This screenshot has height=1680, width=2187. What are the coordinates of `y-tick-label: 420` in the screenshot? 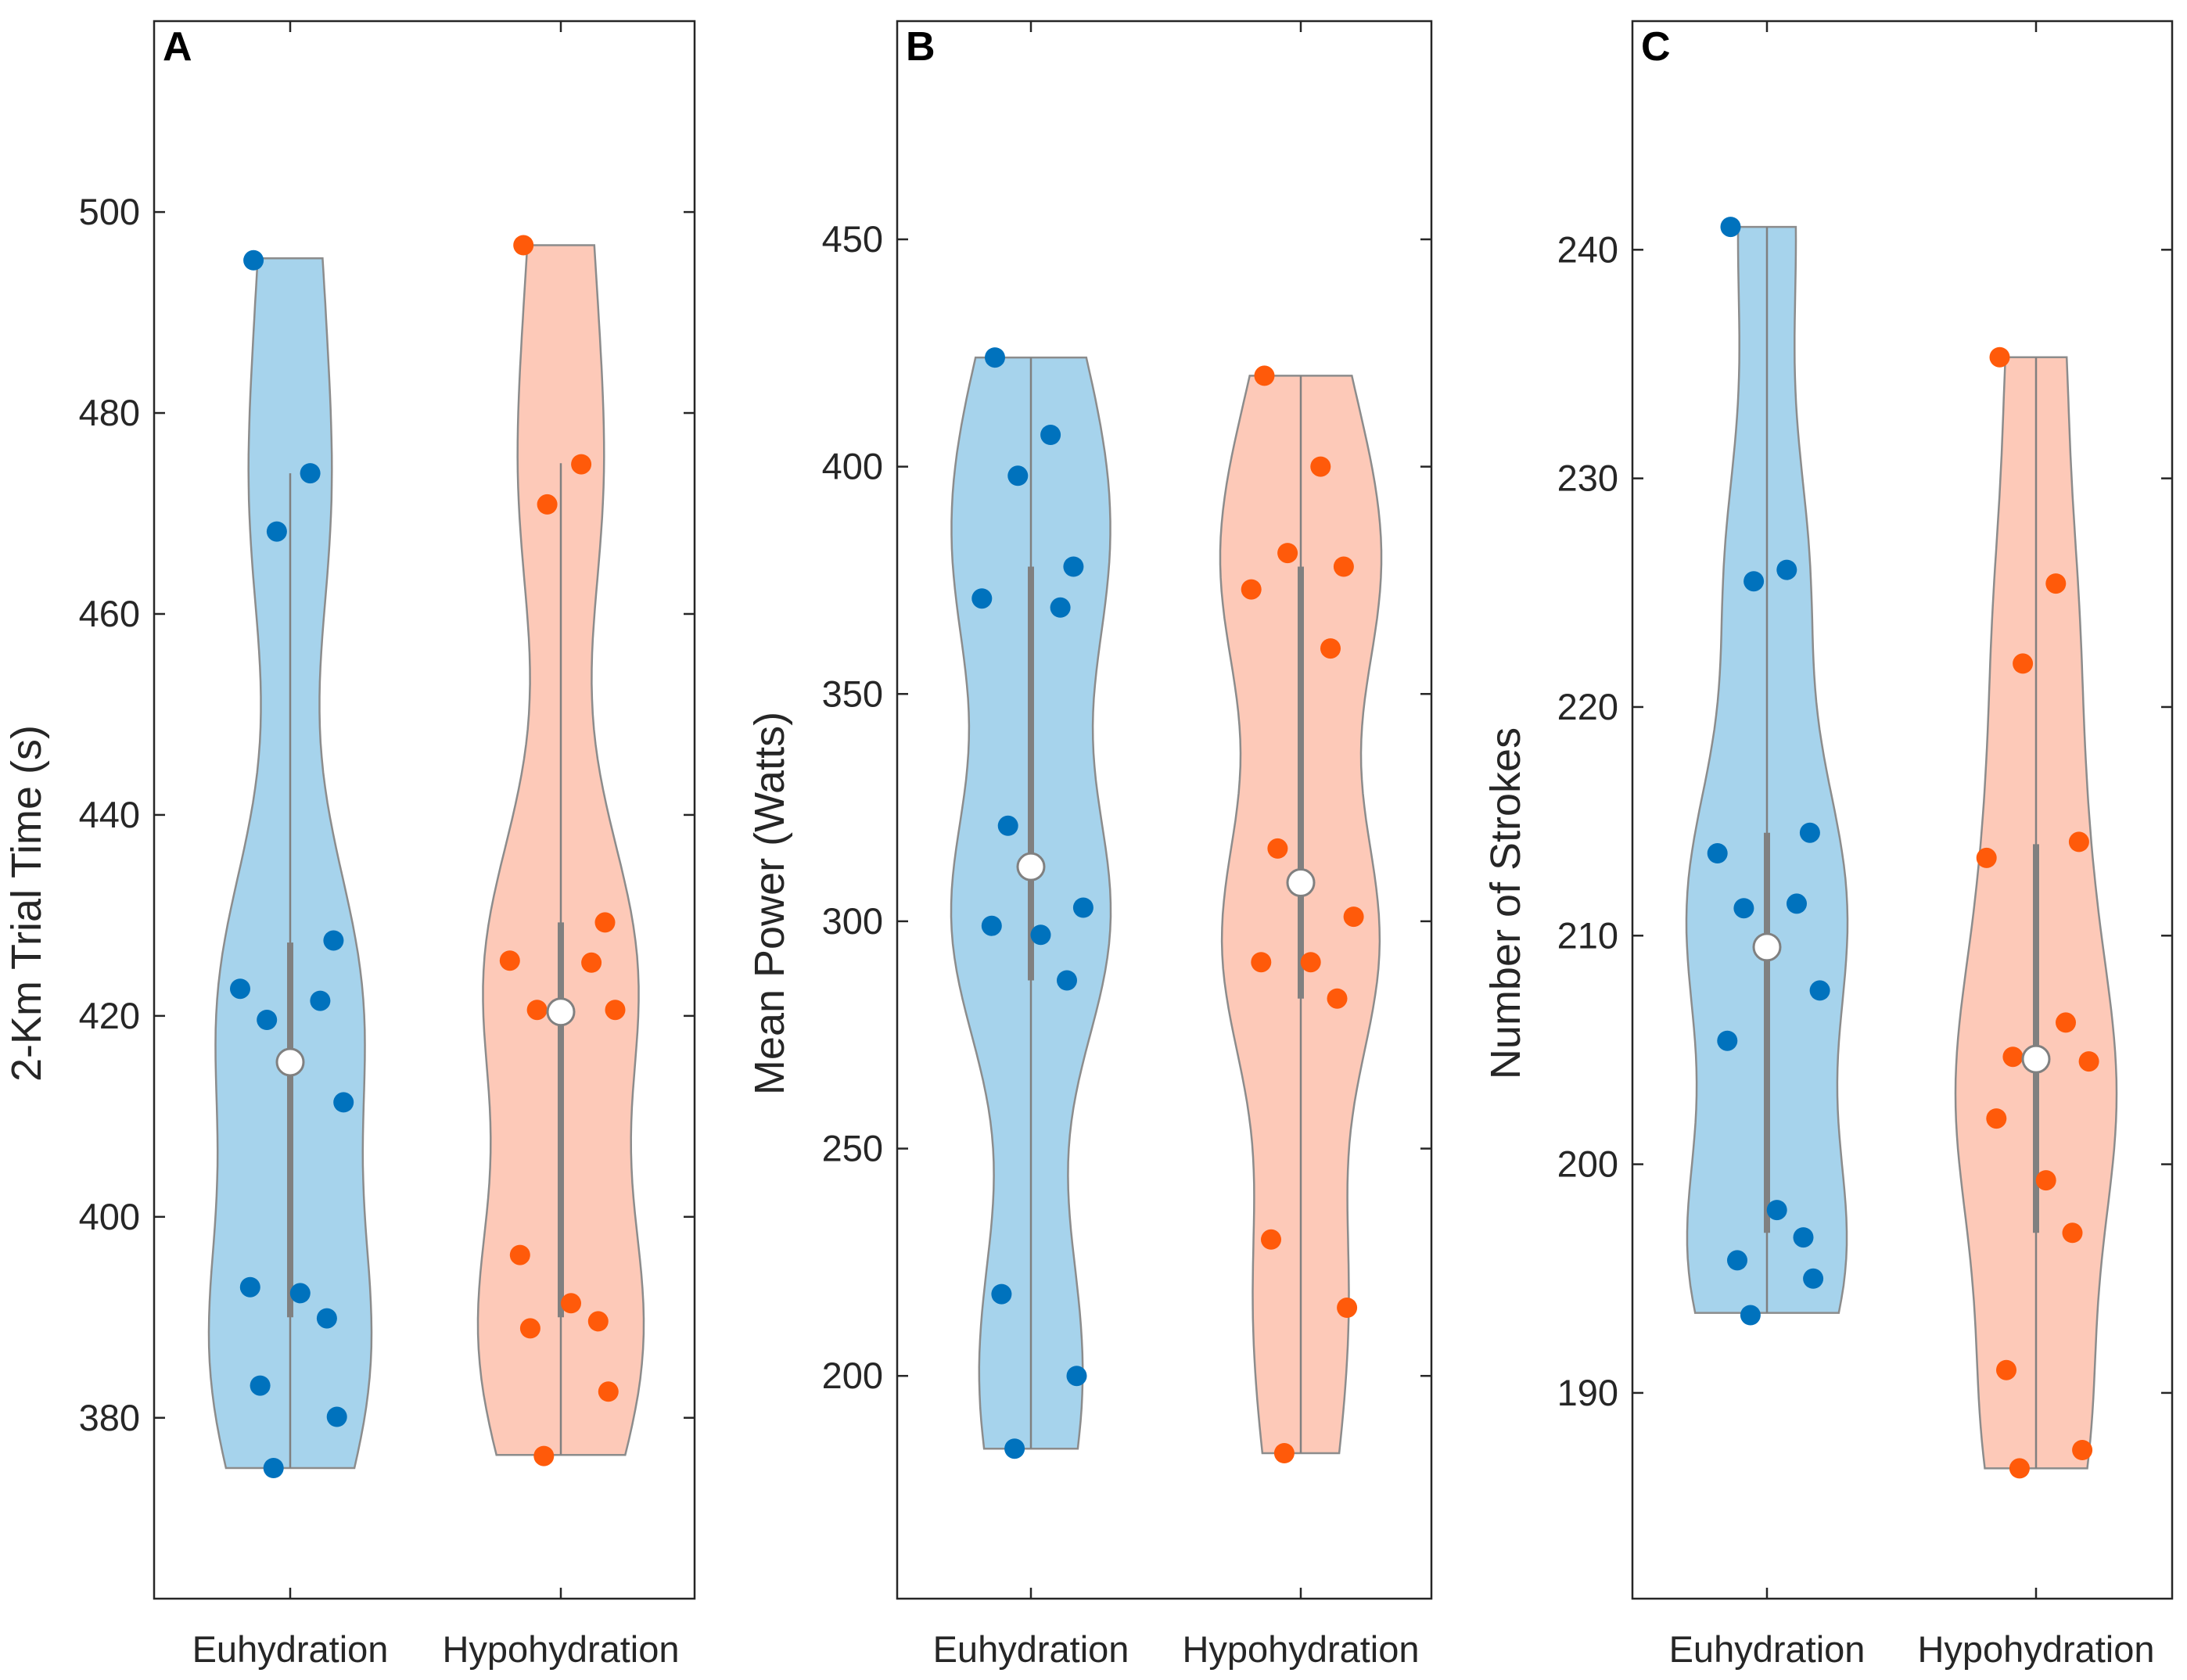 It's located at (109, 1015).